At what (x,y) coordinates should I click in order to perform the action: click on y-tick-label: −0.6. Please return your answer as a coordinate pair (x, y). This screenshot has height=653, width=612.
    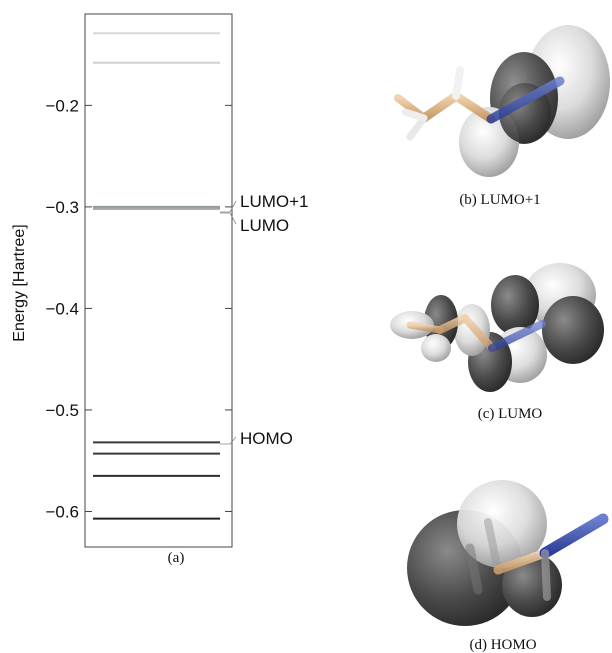
    Looking at the image, I should click on (62, 511).